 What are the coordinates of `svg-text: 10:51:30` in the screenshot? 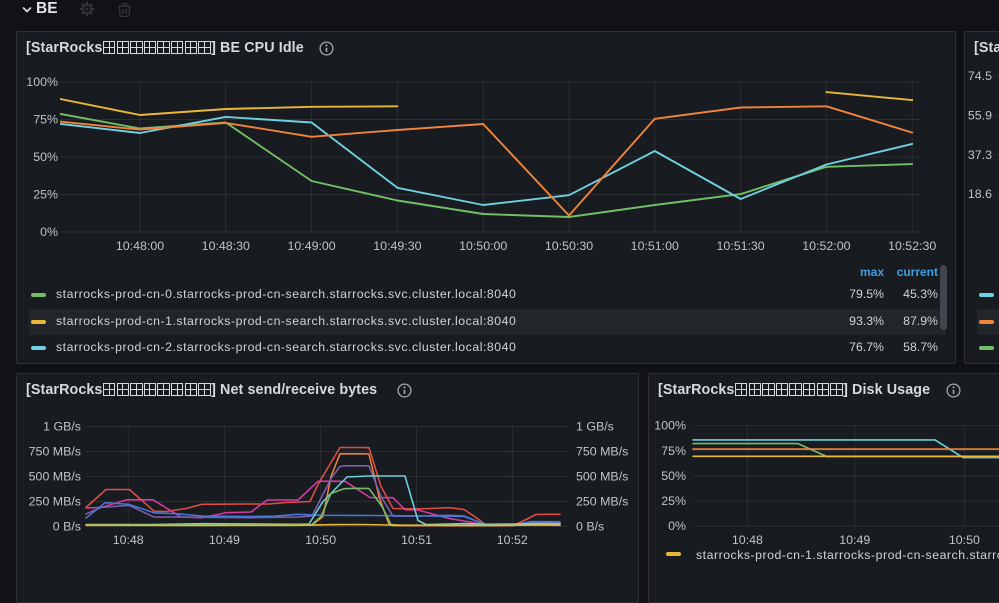 It's located at (740, 246).